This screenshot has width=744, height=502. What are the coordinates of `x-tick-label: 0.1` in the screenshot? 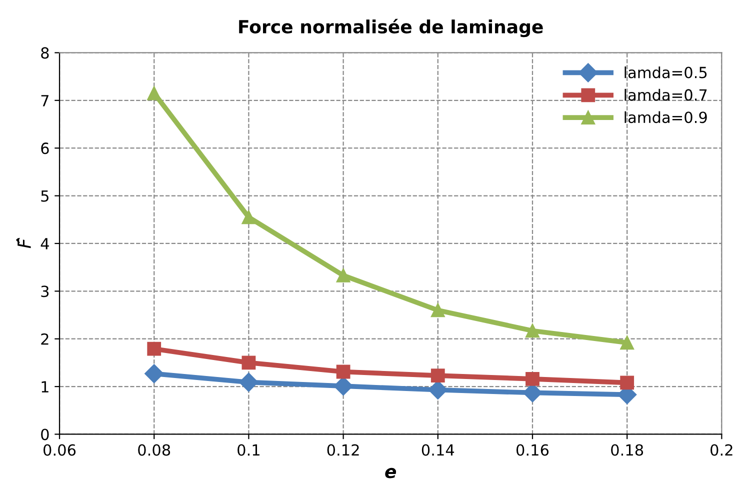 It's located at (249, 450).